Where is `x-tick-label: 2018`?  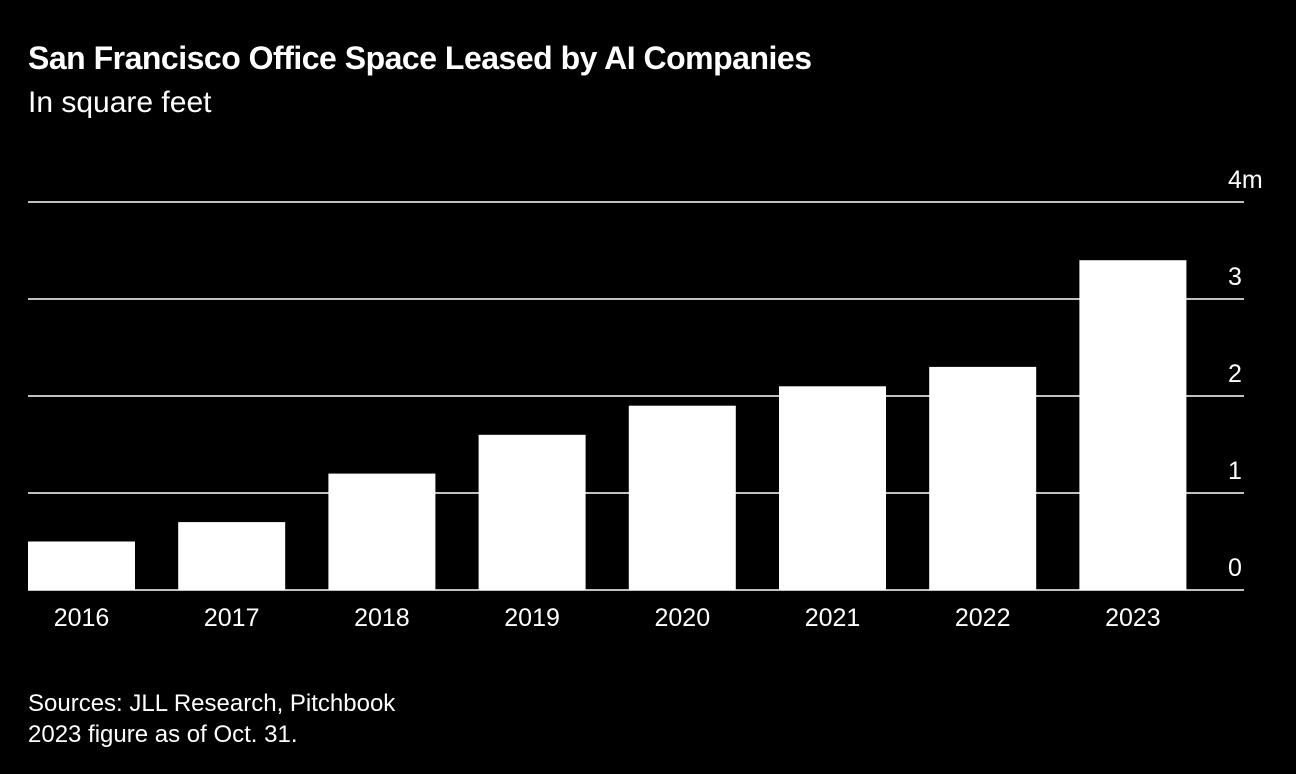
x-tick-label: 2018 is located at coordinates (382, 618).